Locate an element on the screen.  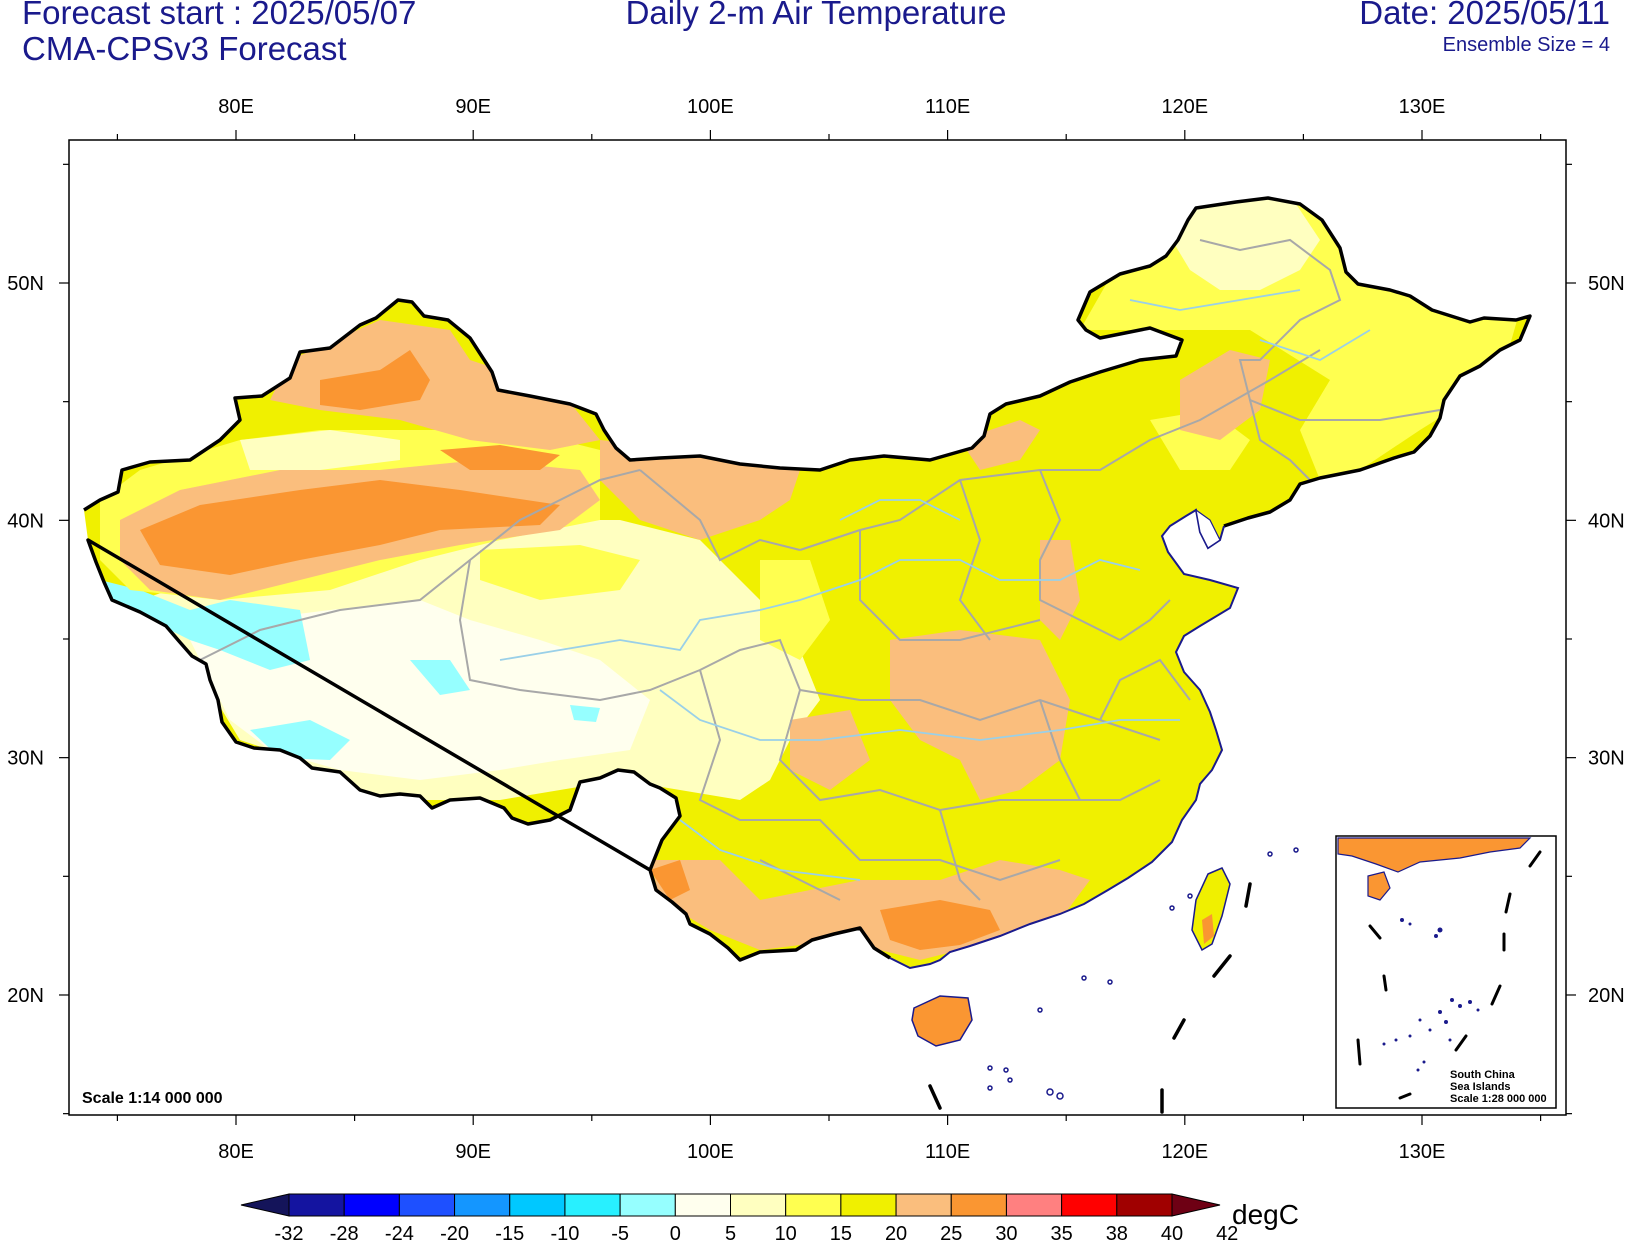
hainan-island is located at coordinates (942, 1021).